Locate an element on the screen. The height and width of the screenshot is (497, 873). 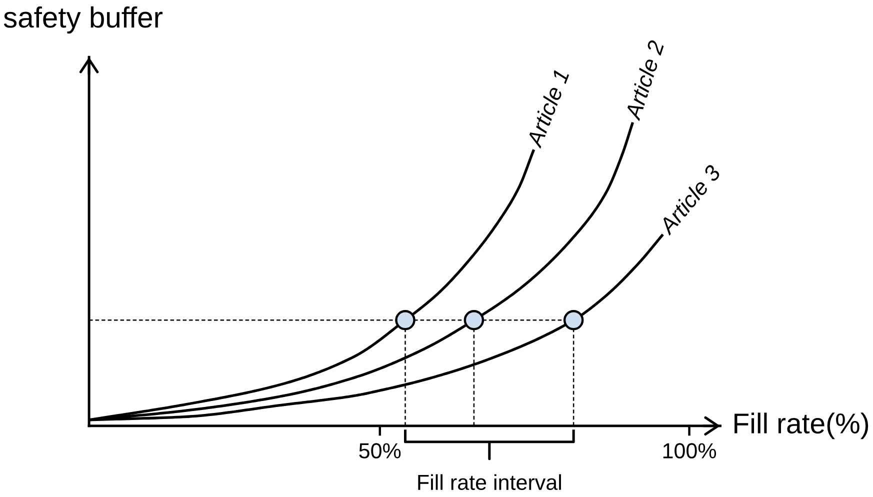
x-axis-title: Fill rate(%) is located at coordinates (801, 426).